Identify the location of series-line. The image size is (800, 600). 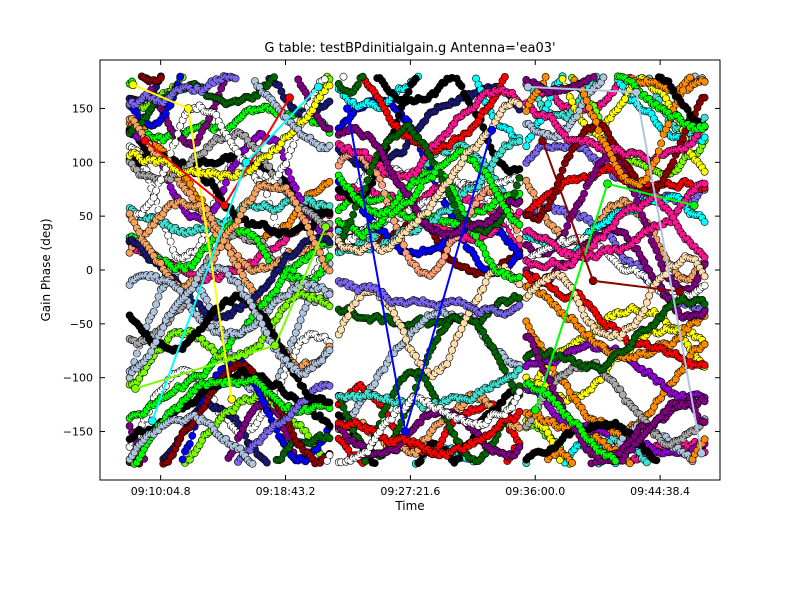
(229, 329).